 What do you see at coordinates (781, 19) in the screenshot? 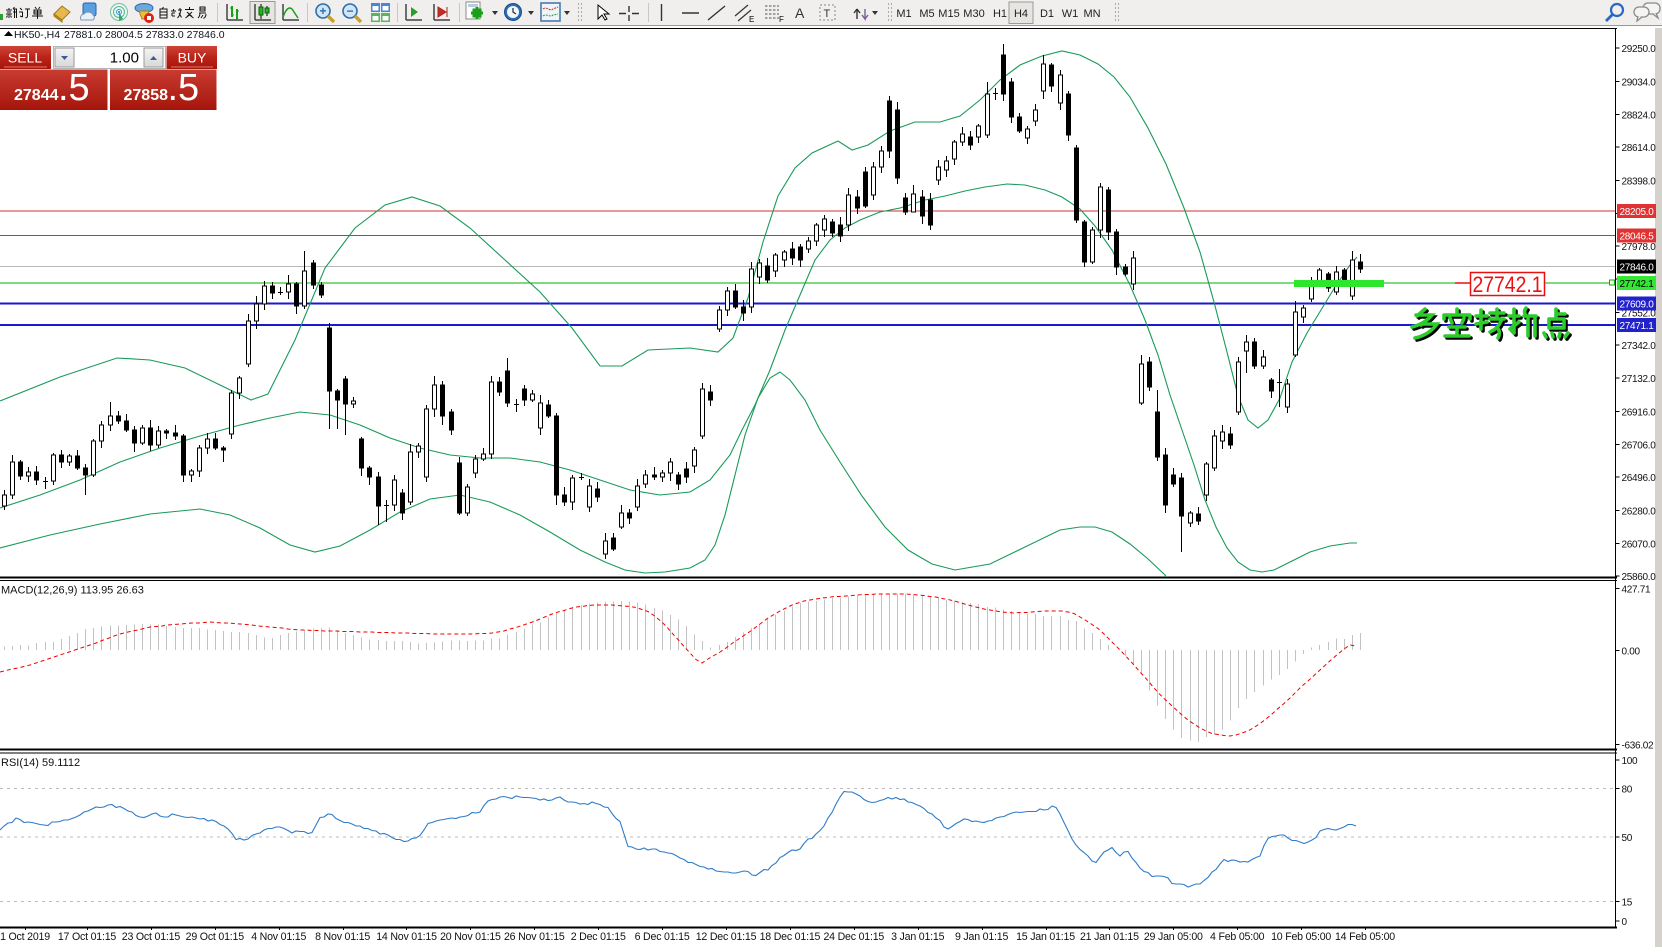
I see `svg-text: F` at bounding box center [781, 19].